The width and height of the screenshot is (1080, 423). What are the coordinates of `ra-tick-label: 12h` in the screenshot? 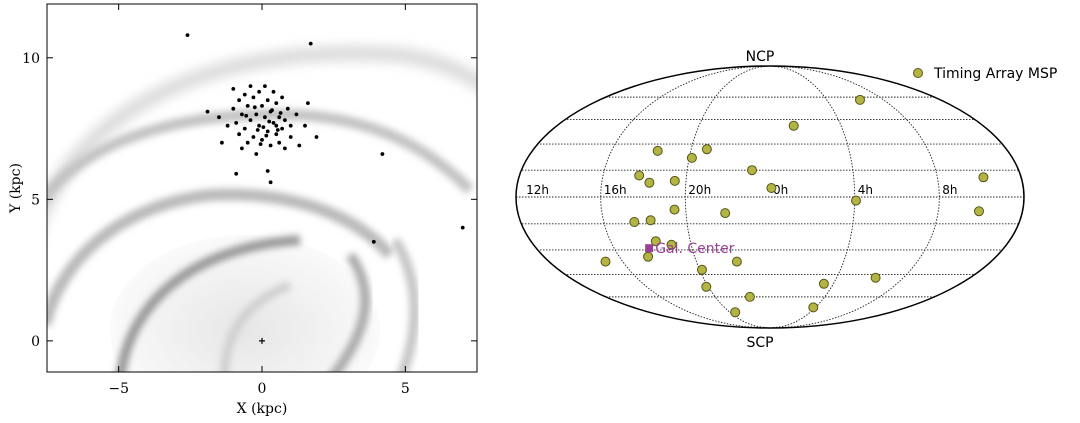 It's located at (537, 190).